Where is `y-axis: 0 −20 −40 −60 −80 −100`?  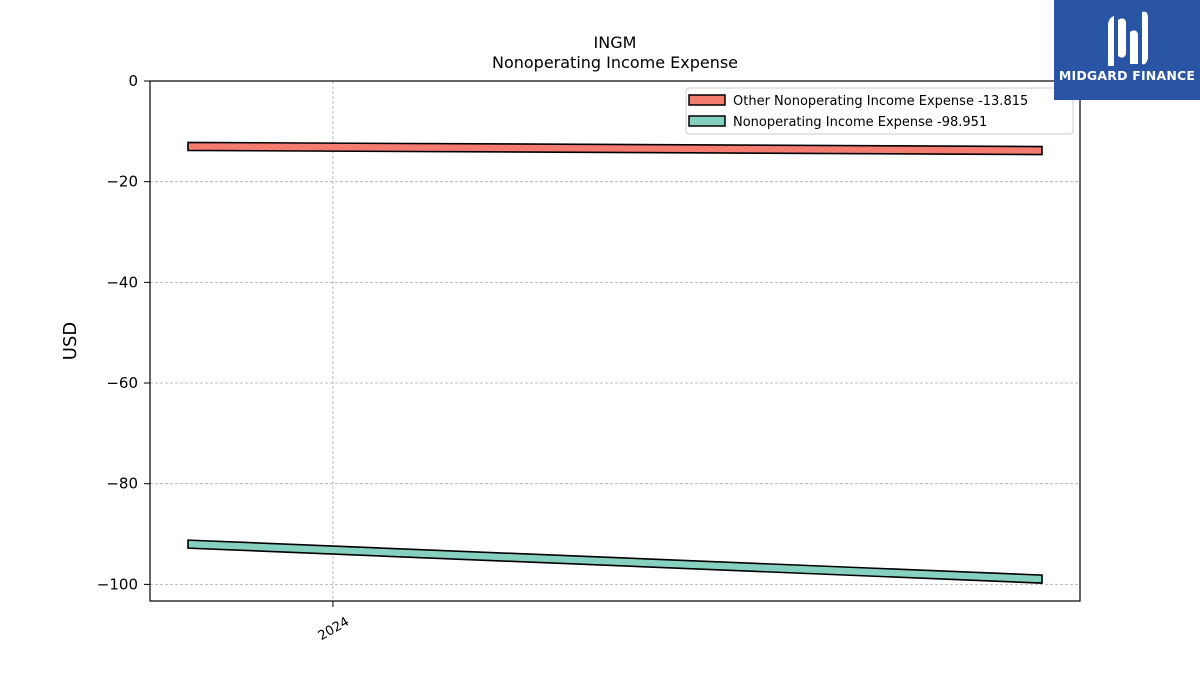 y-axis: 0 −20 −40 −60 −80 −100 is located at coordinates (123, 332).